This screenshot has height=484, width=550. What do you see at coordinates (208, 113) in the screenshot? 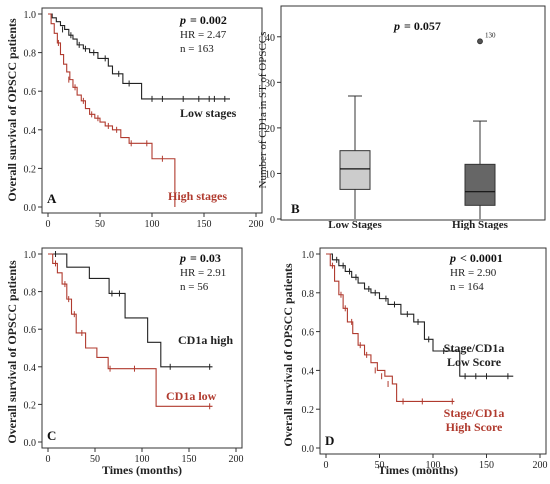
I see `legend-low-stages: Low stages` at bounding box center [208, 113].